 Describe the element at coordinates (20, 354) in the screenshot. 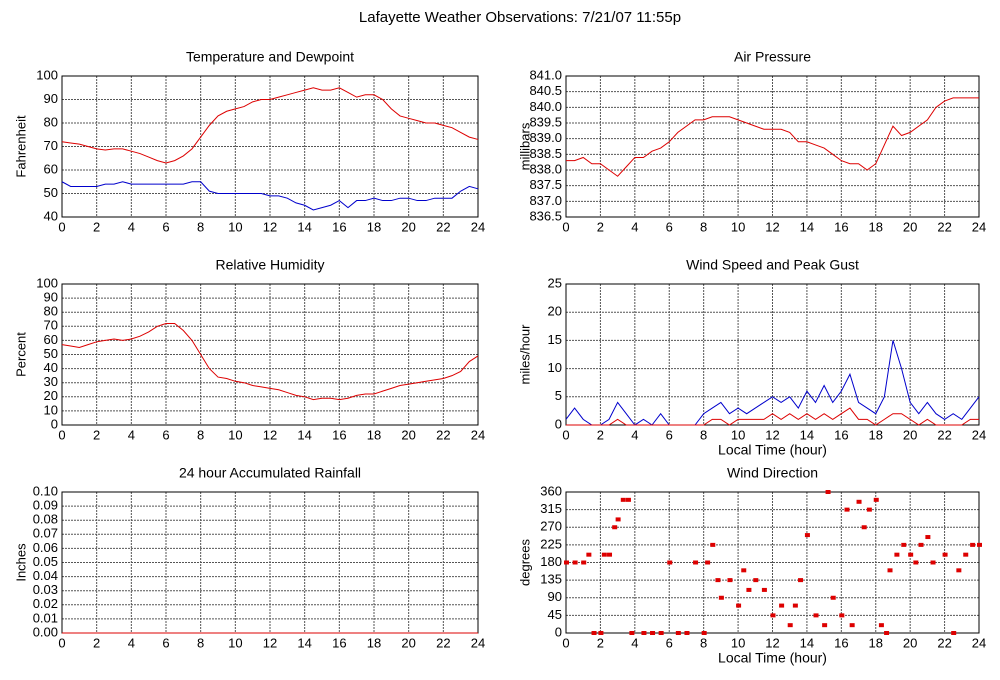

I see `y-axis-label: Percent` at that location.